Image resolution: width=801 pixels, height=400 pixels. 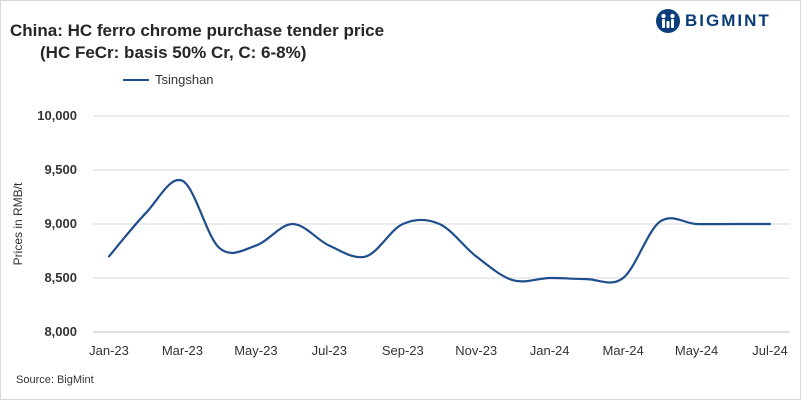 I want to click on x-tick-label: Sep-23, so click(x=403, y=350).